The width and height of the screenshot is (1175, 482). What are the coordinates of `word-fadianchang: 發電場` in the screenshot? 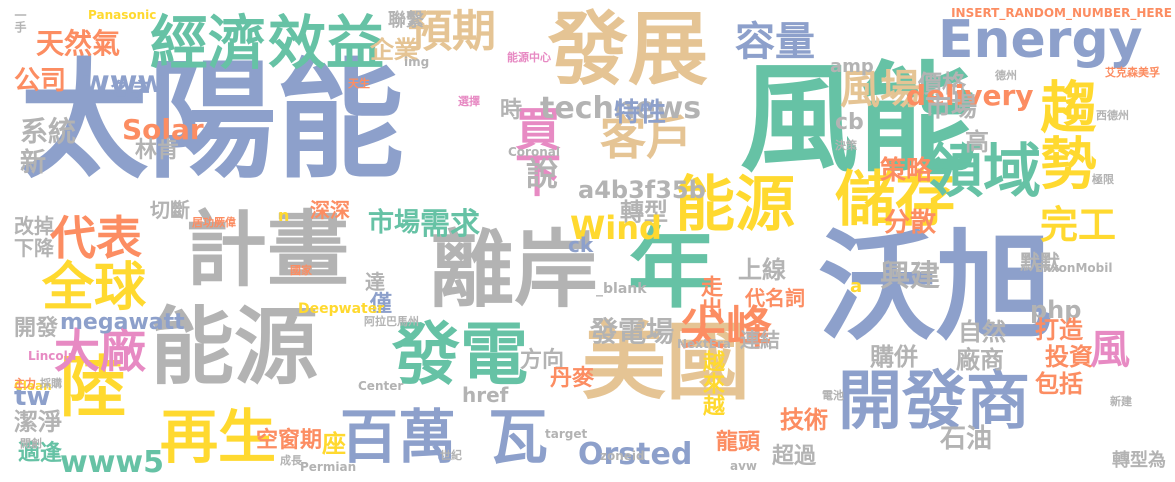 It's located at (632, 331).